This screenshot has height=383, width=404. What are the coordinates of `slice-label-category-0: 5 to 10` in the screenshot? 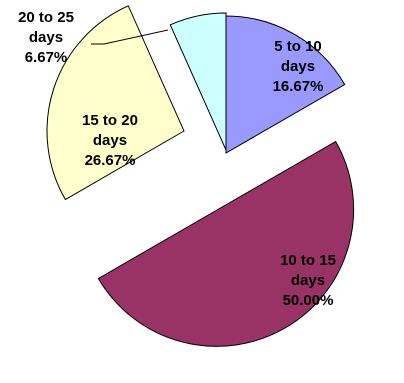 It's located at (298, 46).